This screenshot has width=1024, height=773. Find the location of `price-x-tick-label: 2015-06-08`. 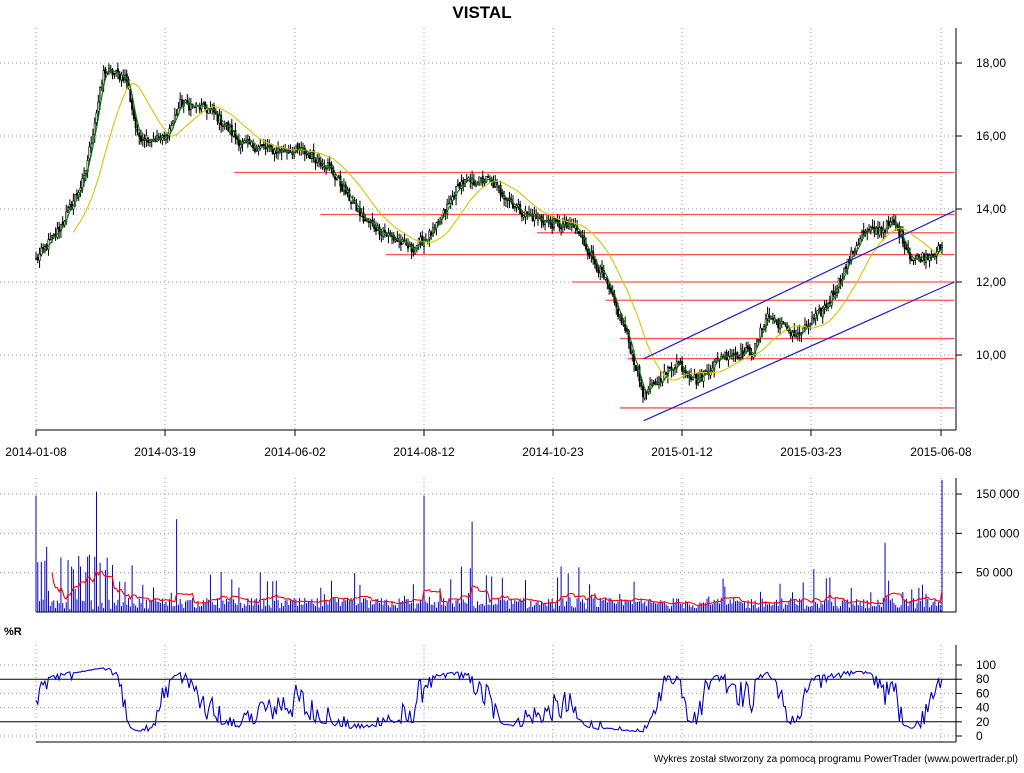

price-x-tick-label: 2015-06-08 is located at coordinates (941, 452).